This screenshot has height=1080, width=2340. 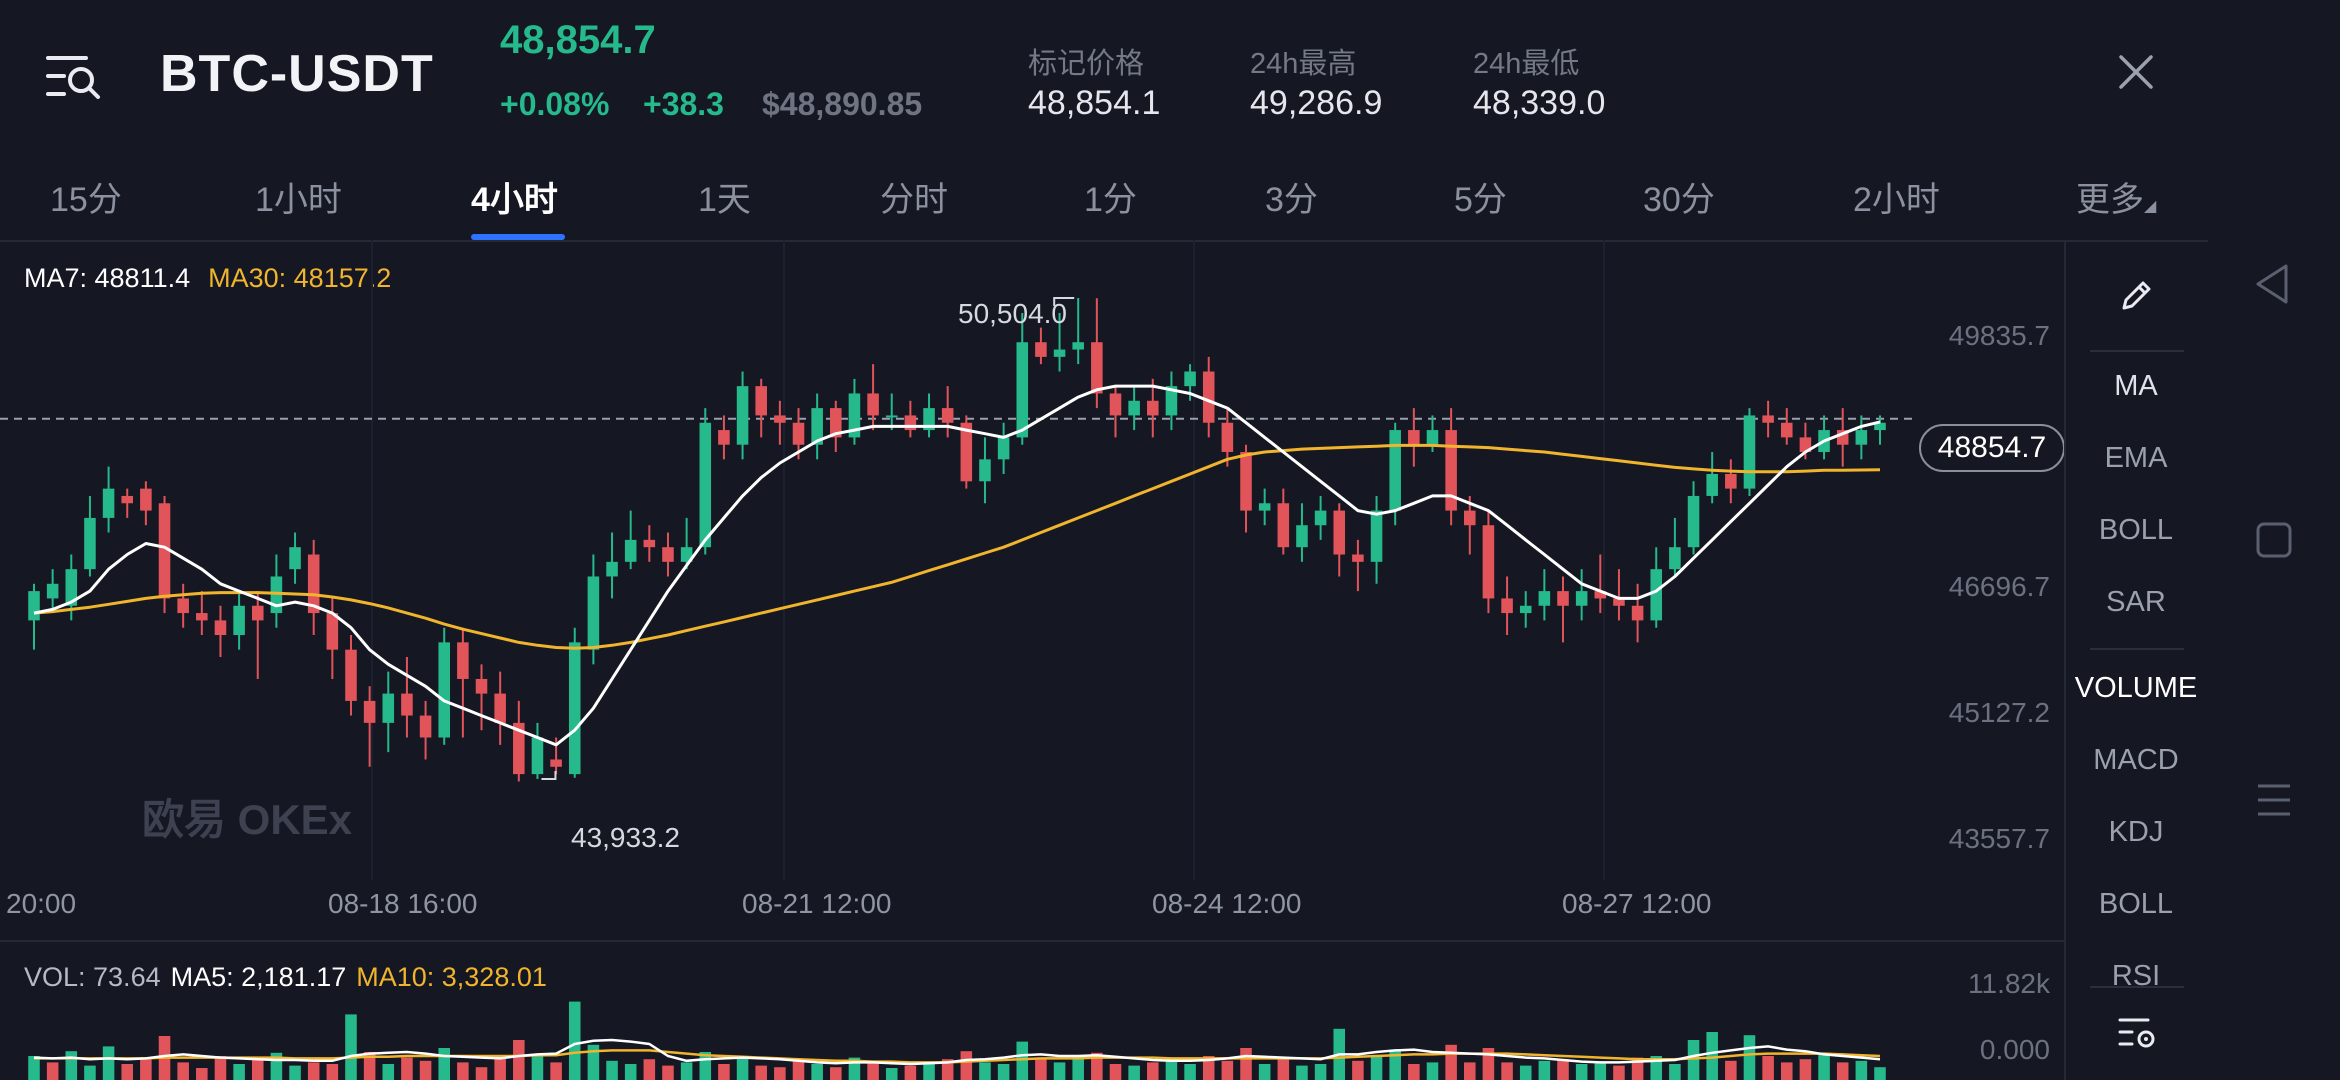 What do you see at coordinates (298, 200) in the screenshot?
I see `tab-1h: 1小时` at bounding box center [298, 200].